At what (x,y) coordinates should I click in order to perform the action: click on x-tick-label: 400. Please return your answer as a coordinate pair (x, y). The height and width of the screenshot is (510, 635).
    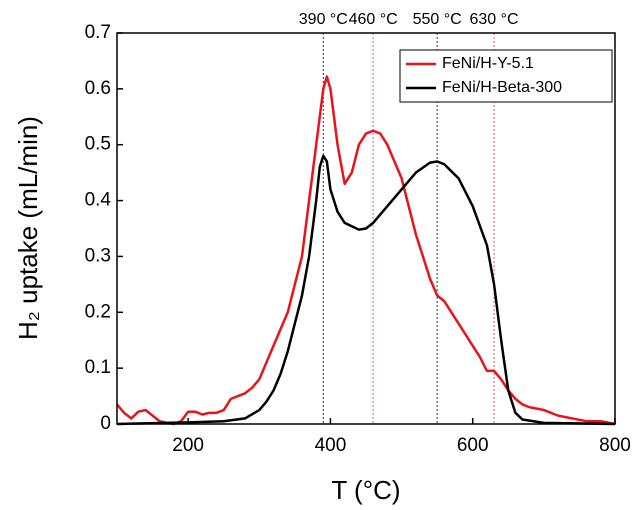
    Looking at the image, I should click on (331, 445).